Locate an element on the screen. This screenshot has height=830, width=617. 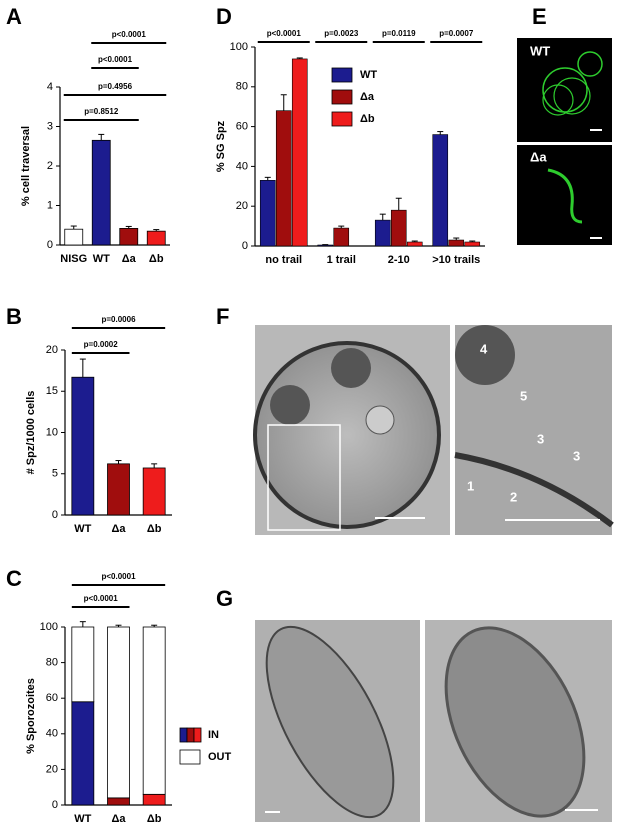
x-tick-label: 1 trail is located at coordinates (341, 260).